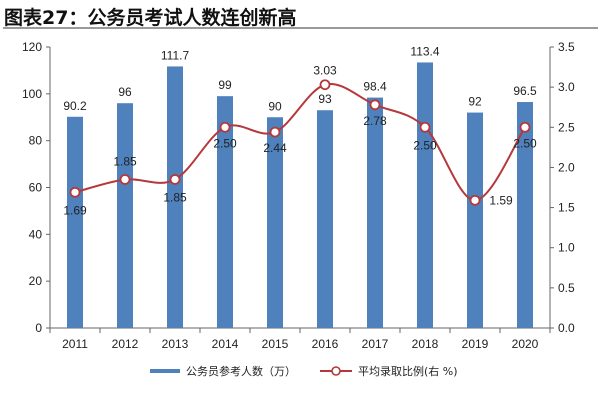  Describe the element at coordinates (36, 188) in the screenshot. I see `left-tick-label: 60` at that location.